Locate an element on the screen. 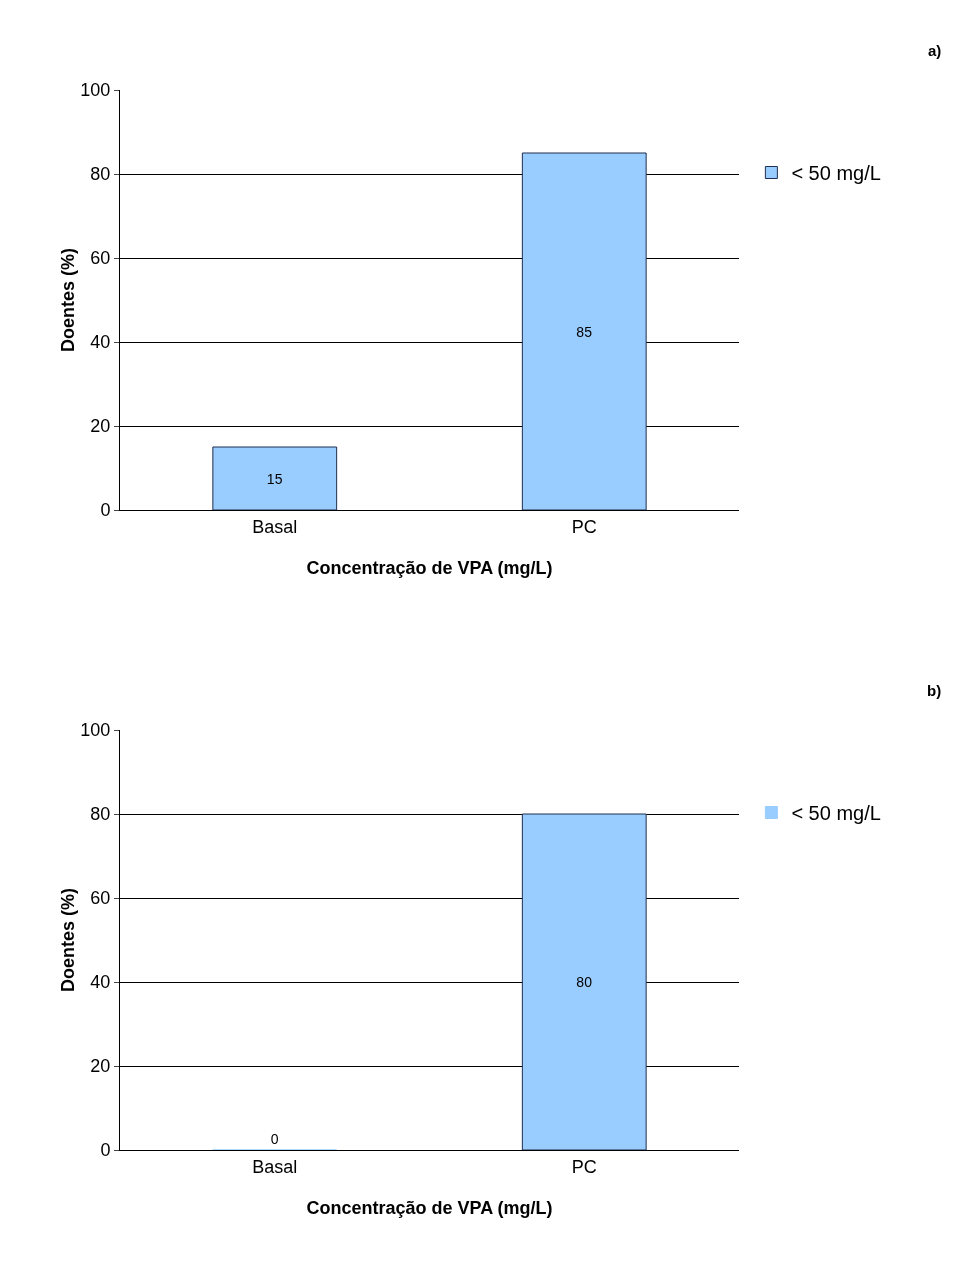 Image resolution: width=979 pixels, height=1280 pixels. text: b) is located at coordinates (934, 690).